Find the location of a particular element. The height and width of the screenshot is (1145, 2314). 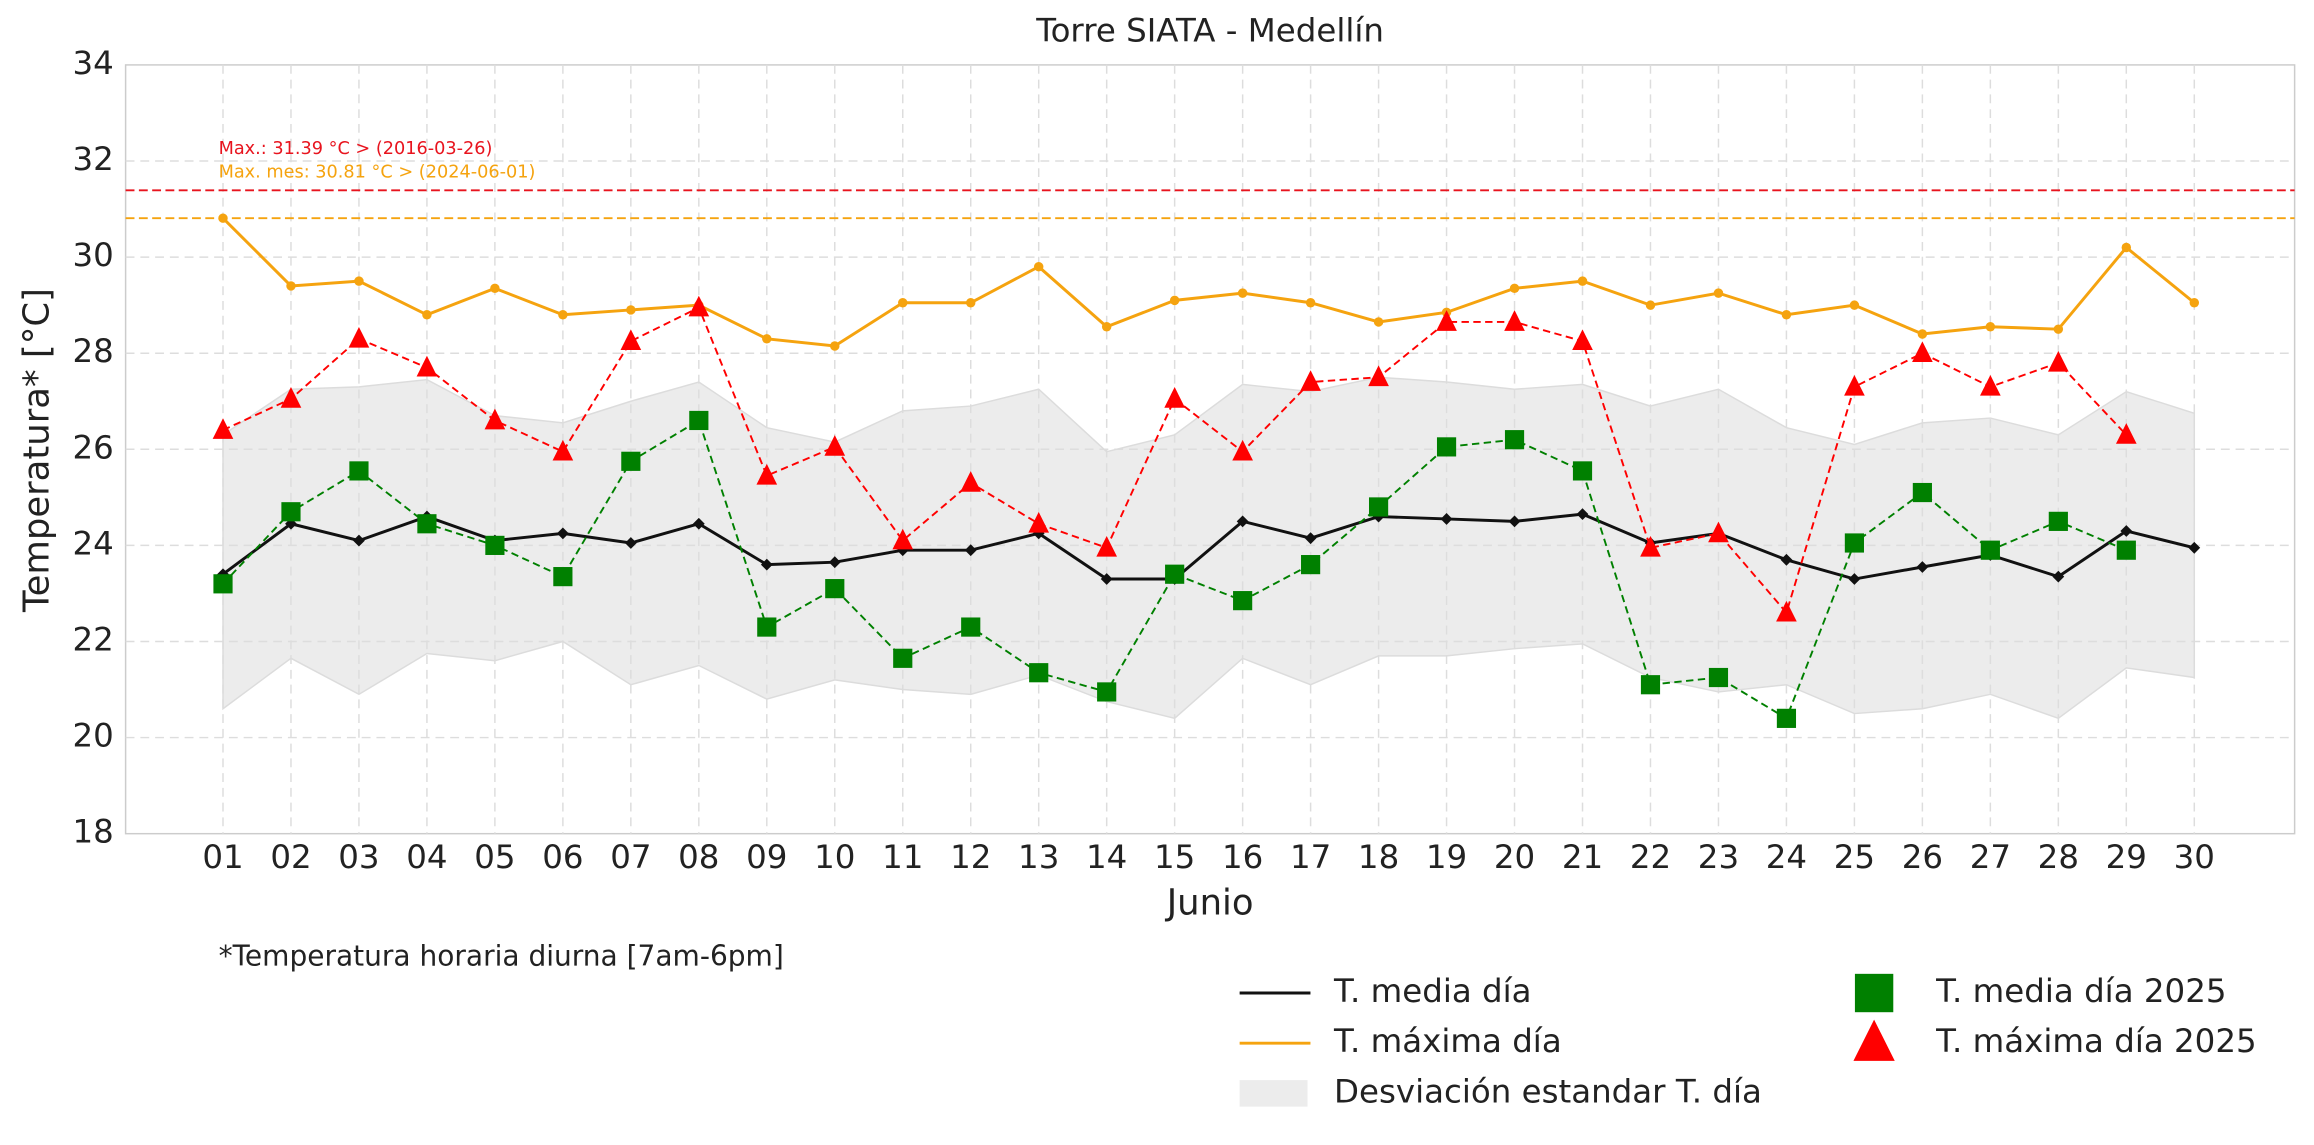

y-tick-label: 24 is located at coordinates (93, 543).